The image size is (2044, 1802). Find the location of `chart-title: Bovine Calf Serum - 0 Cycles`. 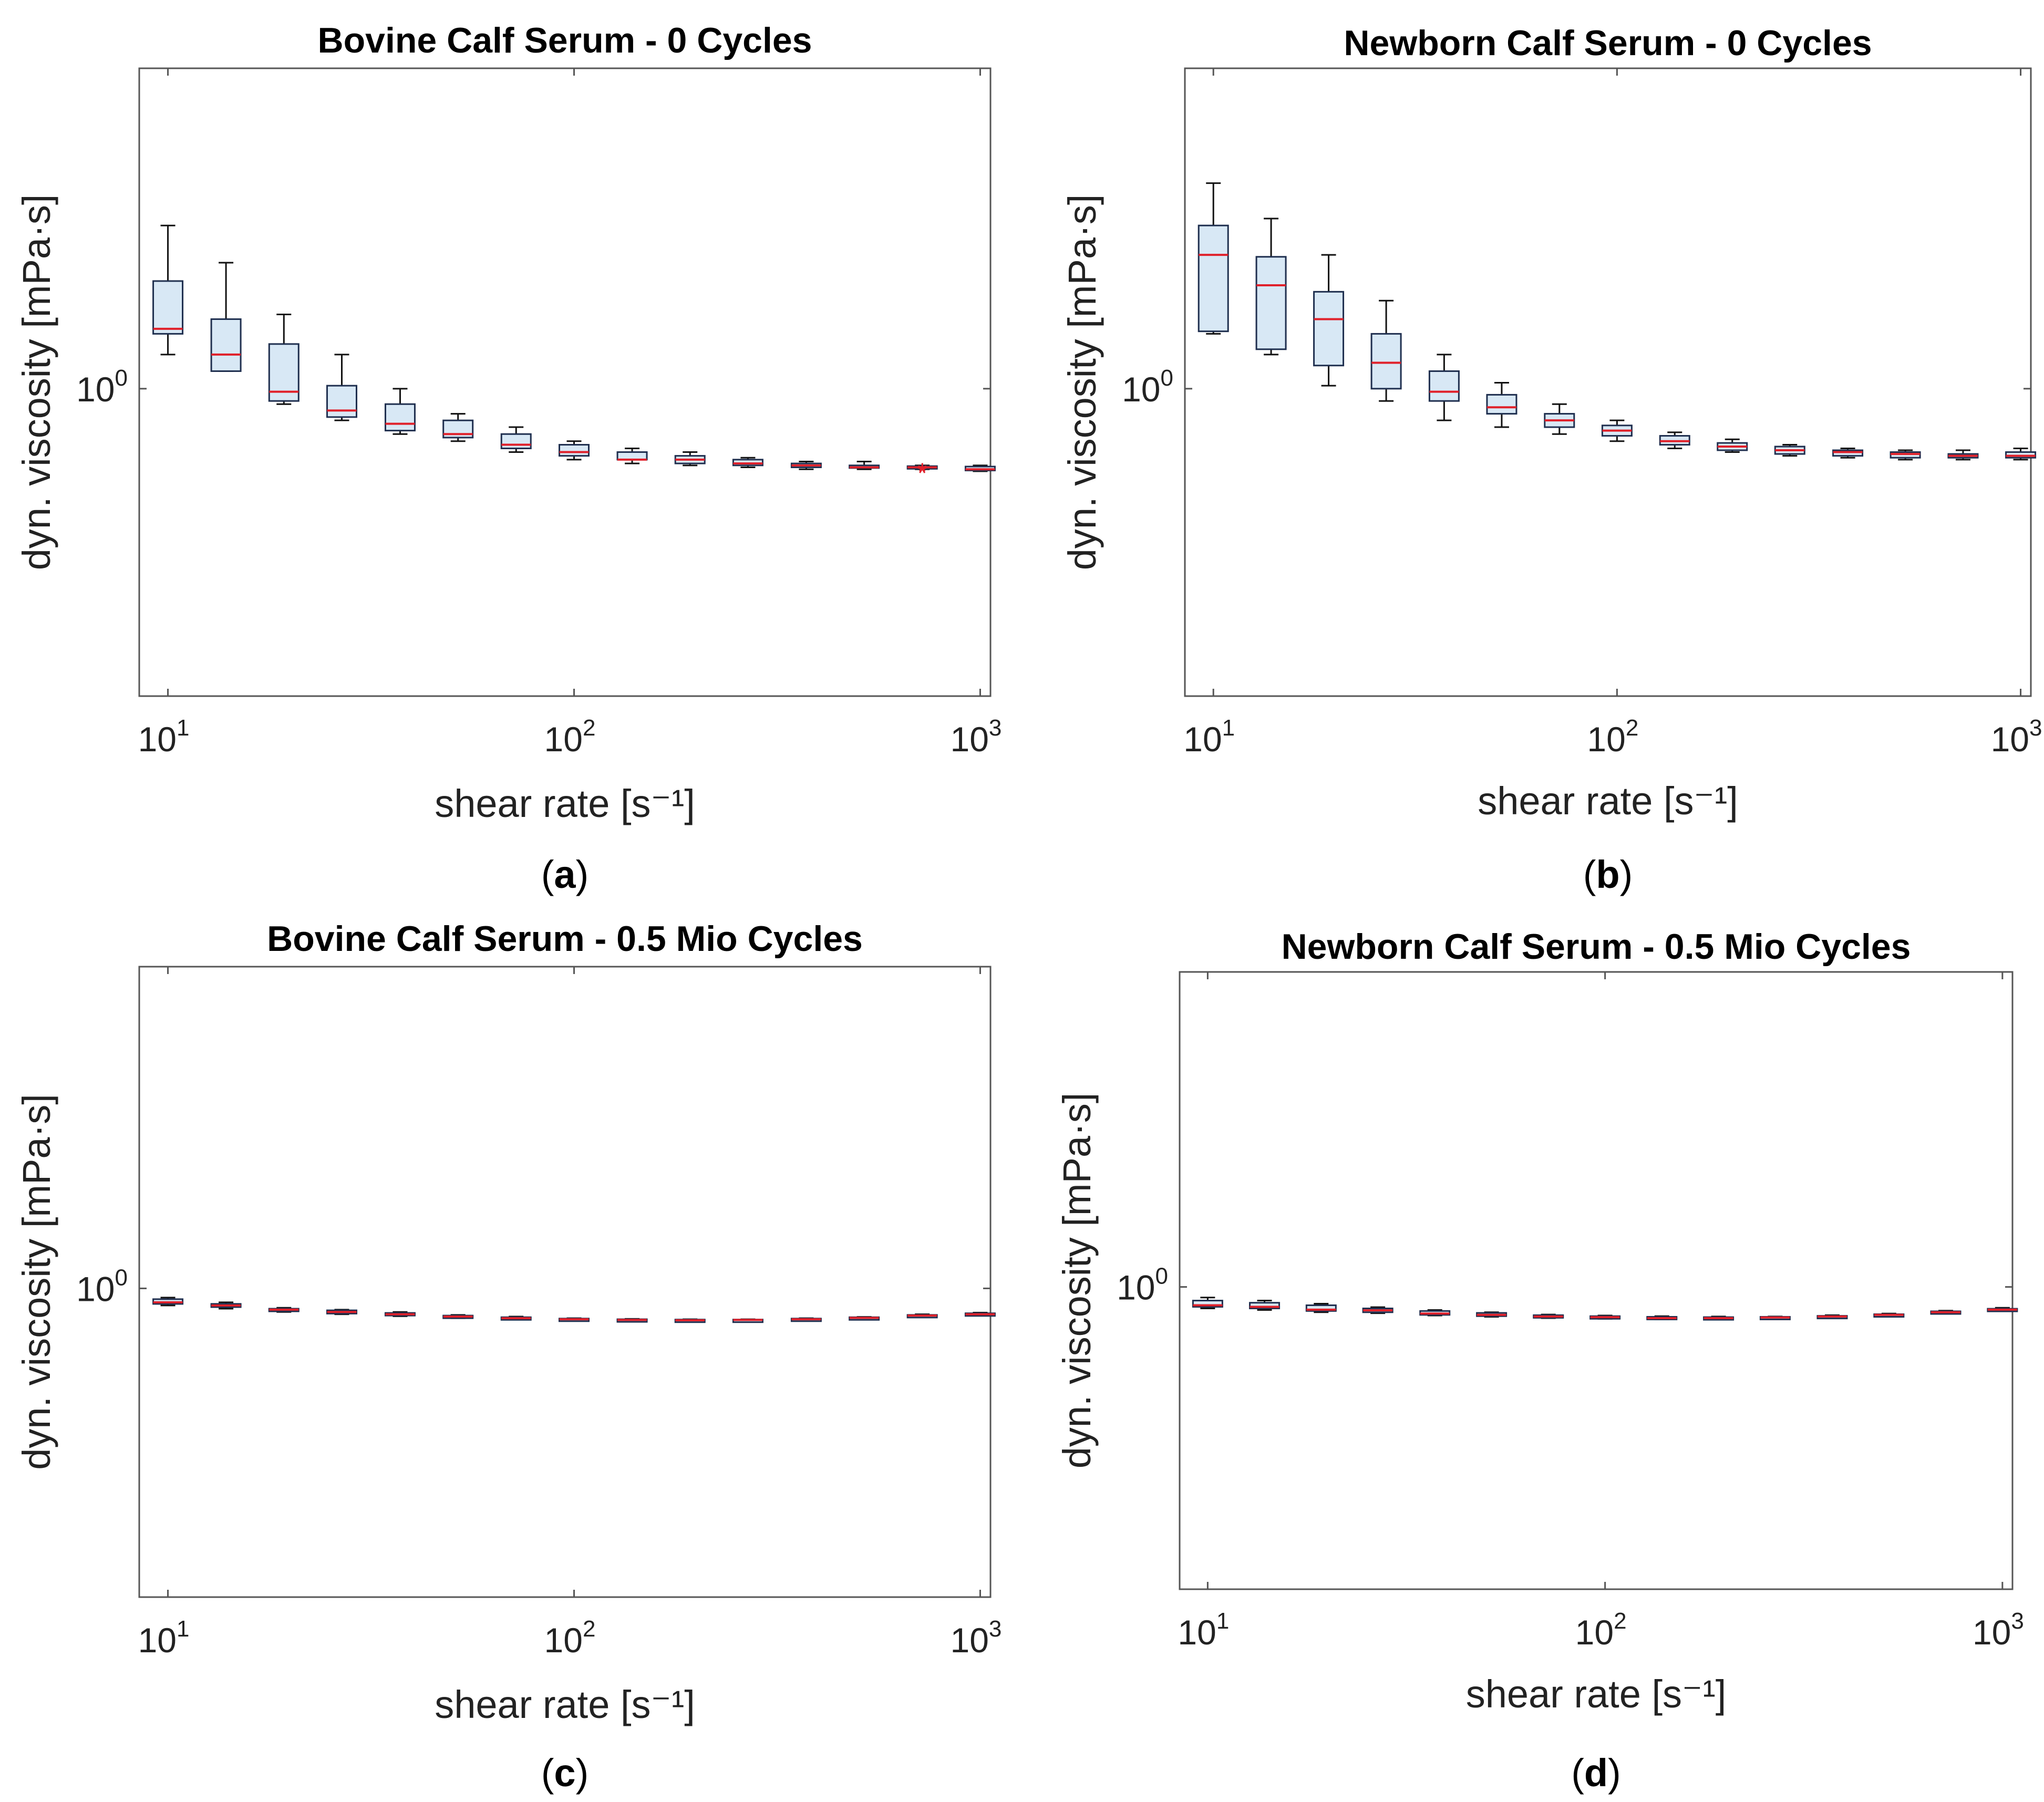

chart-title: Bovine Calf Serum - 0 Cycles is located at coordinates (565, 40).